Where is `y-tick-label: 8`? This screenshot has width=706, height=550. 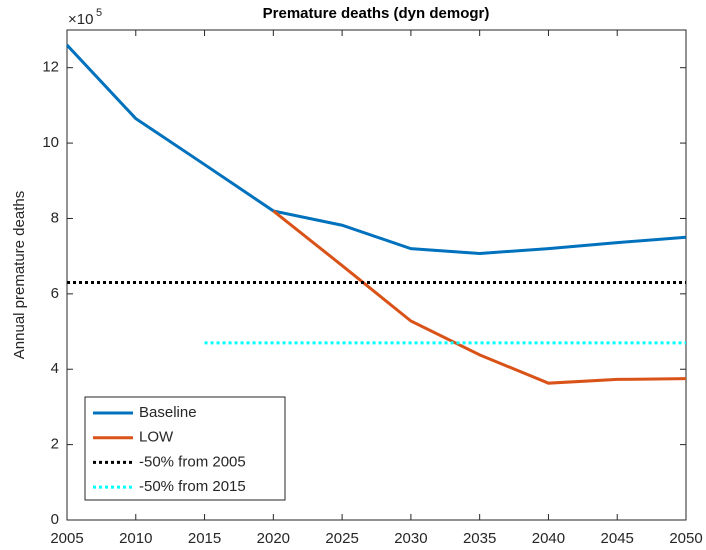 y-tick-label: 8 is located at coordinates (55, 217).